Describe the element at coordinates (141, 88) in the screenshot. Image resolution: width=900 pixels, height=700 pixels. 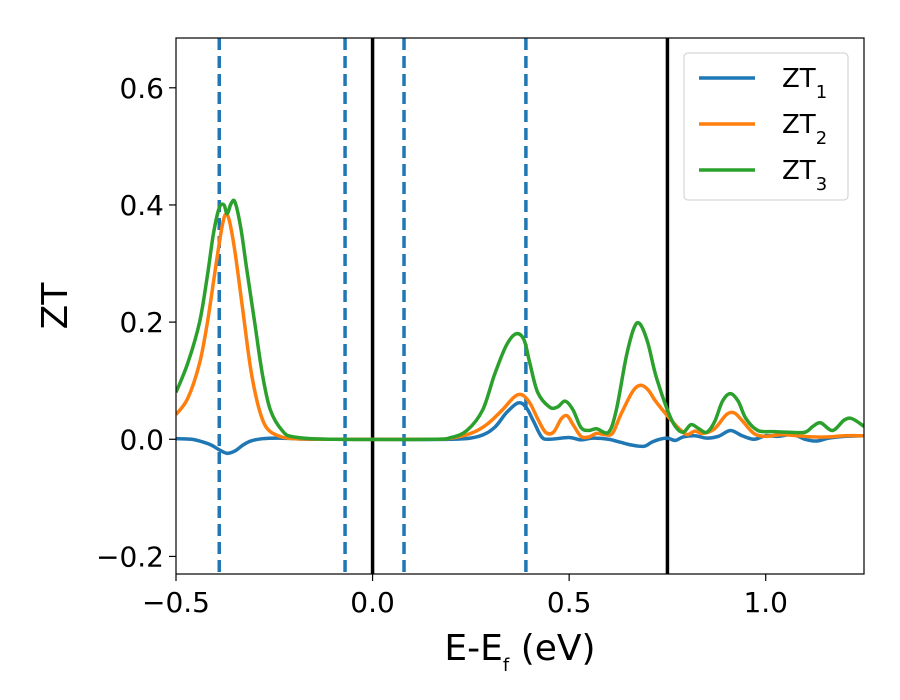
I see `y-tick-label: 0.6` at that location.